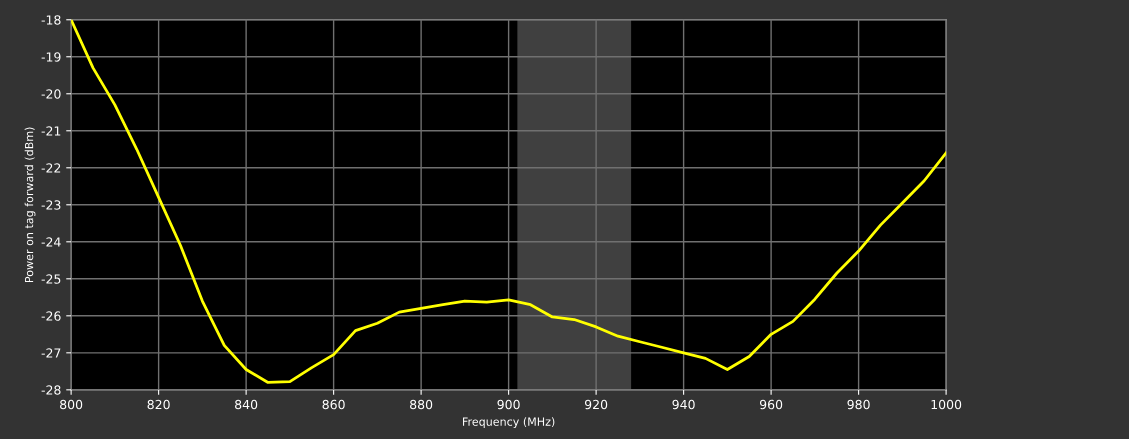 The height and width of the screenshot is (439, 1129). Describe the element at coordinates (51, 242) in the screenshot. I see `y-tick-label: -24` at that location.